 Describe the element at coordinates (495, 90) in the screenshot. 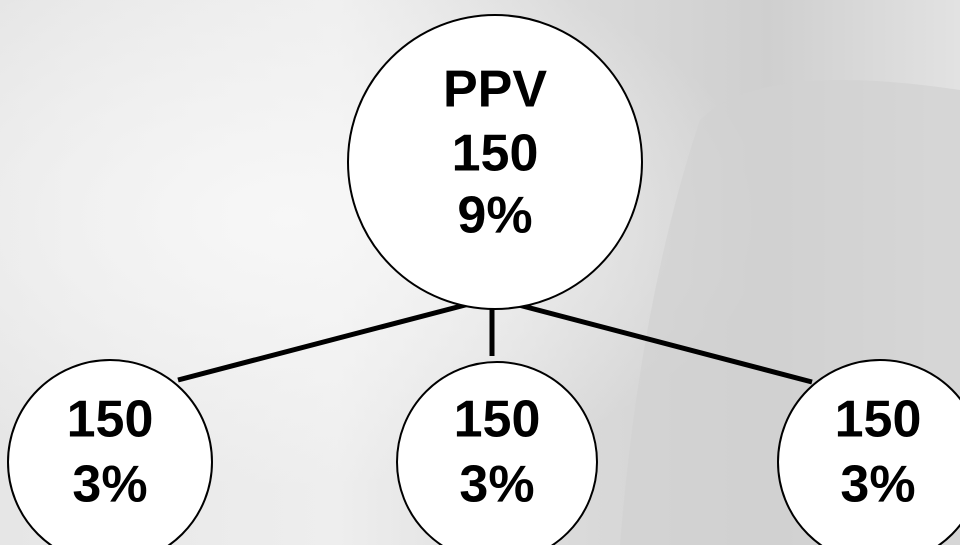

I see `node-label: PPV` at that location.